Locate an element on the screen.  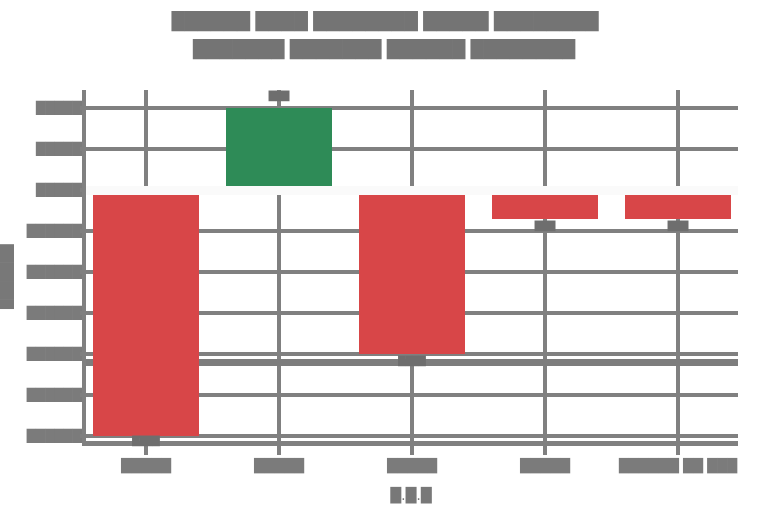
x-tick-label: ██████ ██ ███ is located at coordinates (678, 466).